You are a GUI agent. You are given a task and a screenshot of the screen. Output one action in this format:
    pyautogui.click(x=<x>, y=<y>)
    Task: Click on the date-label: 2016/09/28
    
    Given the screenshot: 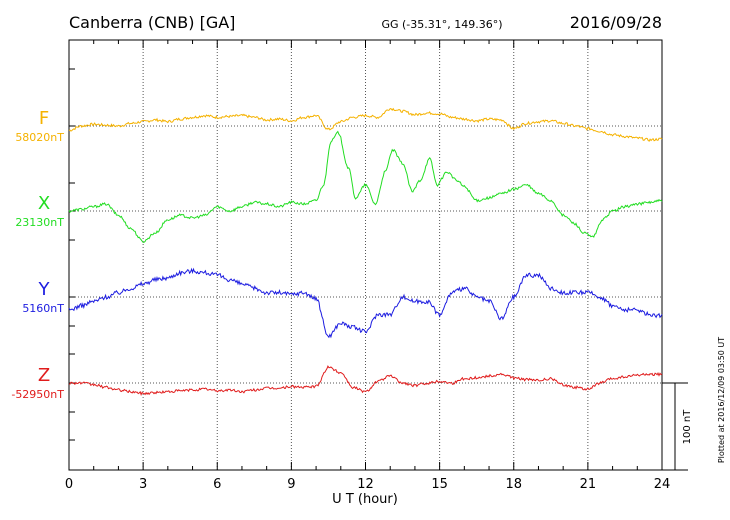 What is the action you would take?
    pyautogui.click(x=616, y=22)
    